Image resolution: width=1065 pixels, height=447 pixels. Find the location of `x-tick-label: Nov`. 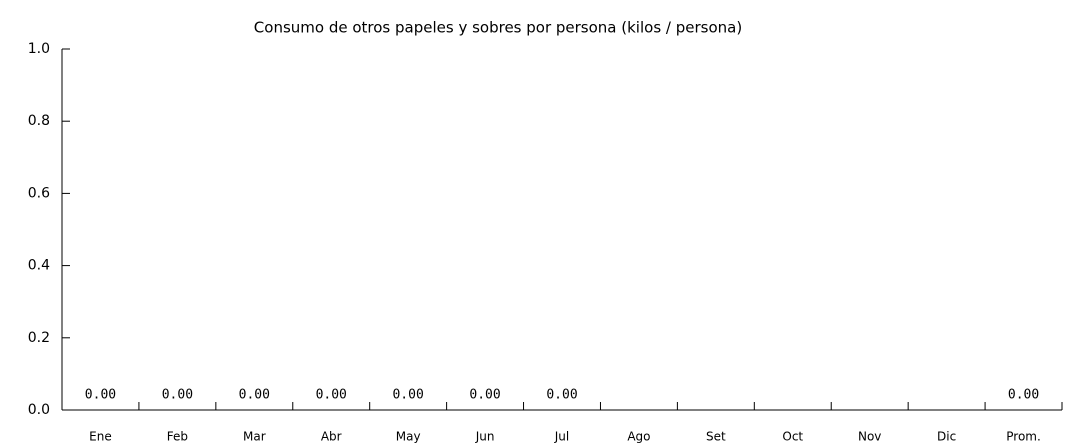

x-tick-label: Nov is located at coordinates (869, 437).